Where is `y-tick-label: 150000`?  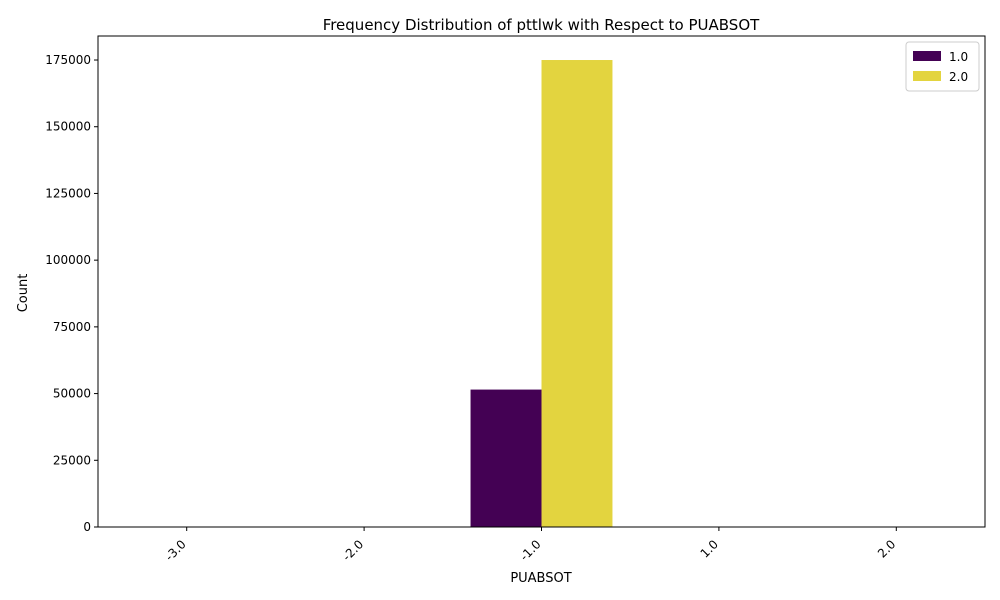
y-tick-label: 150000 is located at coordinates (68, 127).